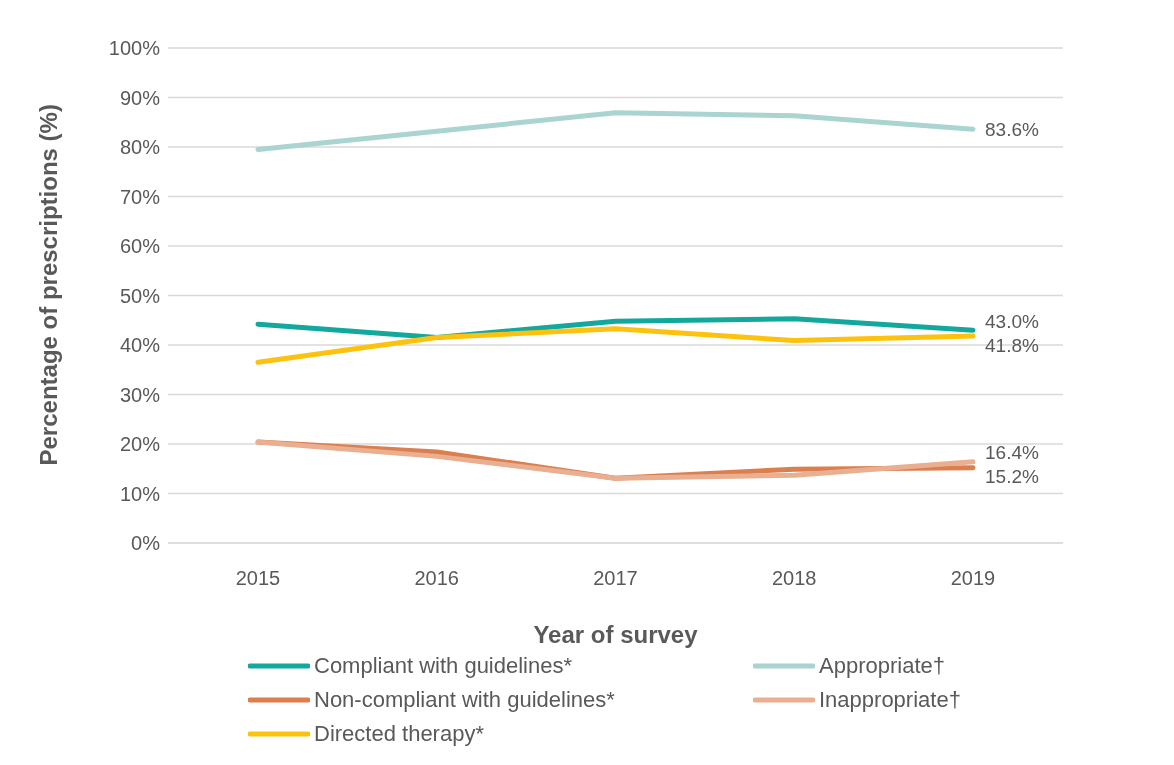 The image size is (1174, 765). I want to click on y-tick-label: 10%, so click(140, 493).